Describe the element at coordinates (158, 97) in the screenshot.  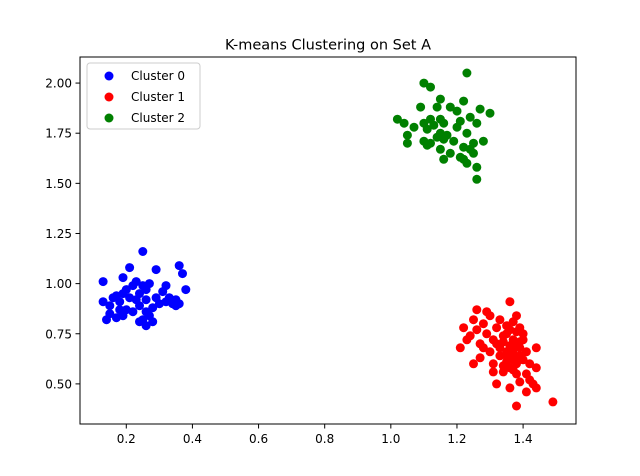
I see `legend-label-cluster-1: Cluster 1` at that location.